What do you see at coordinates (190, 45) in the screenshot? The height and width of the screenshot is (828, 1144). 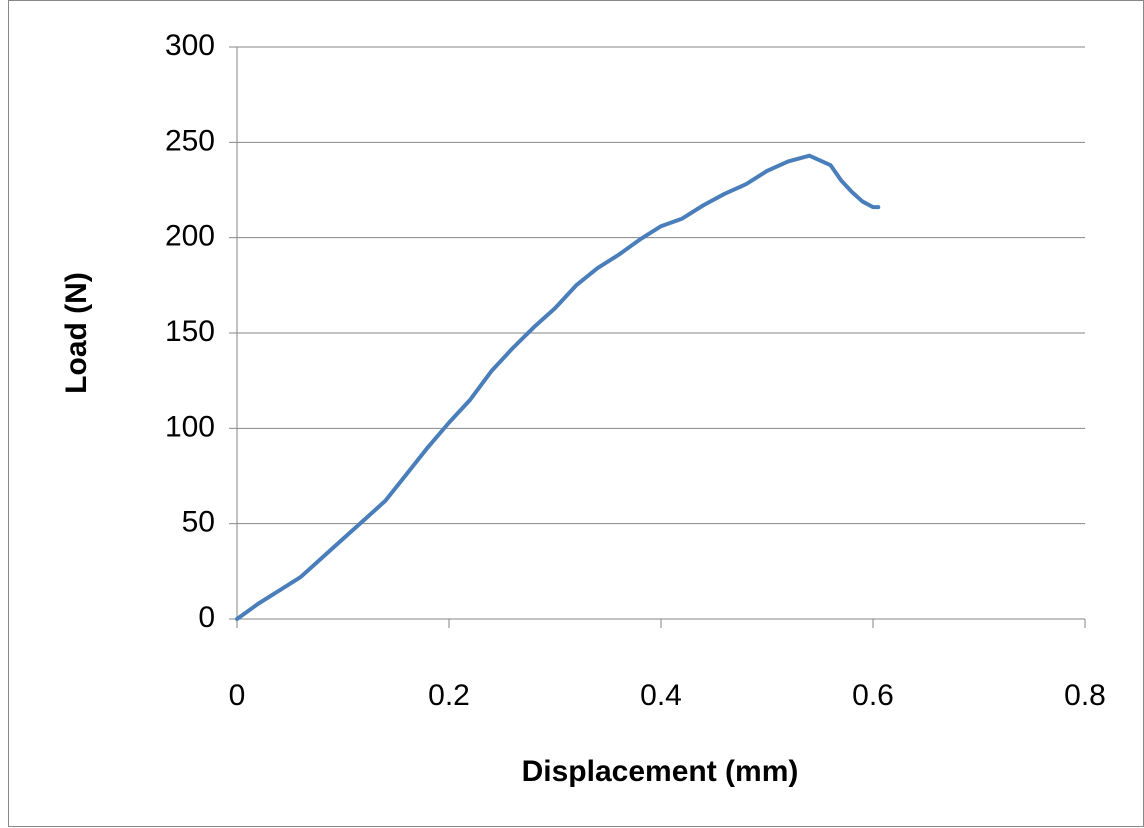 I see `y-tick-label: 300` at bounding box center [190, 45].